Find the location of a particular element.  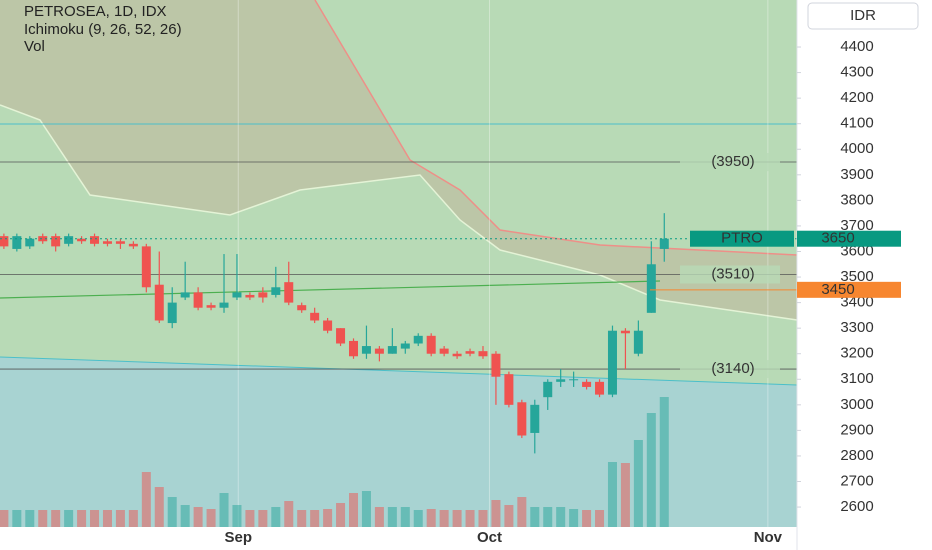

x-tick-label: Sep is located at coordinates (239, 537).